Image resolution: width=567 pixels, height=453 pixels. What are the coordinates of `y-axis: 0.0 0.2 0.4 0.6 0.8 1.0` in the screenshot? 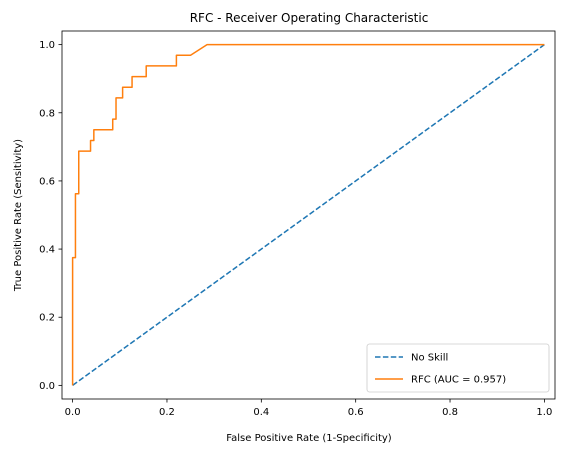 It's located at (50, 216).